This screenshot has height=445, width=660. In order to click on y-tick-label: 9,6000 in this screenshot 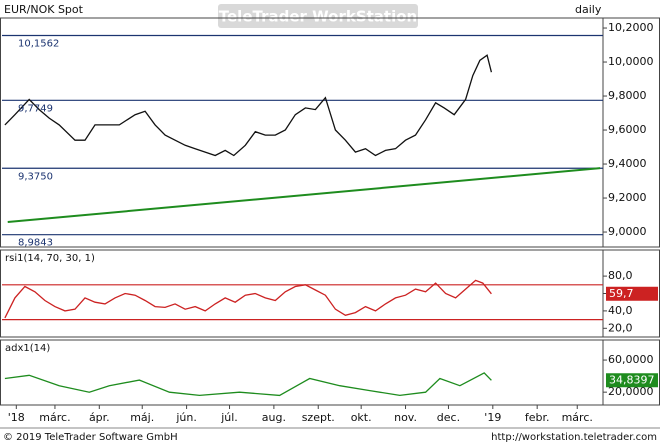, I will do `click(627, 129)`.